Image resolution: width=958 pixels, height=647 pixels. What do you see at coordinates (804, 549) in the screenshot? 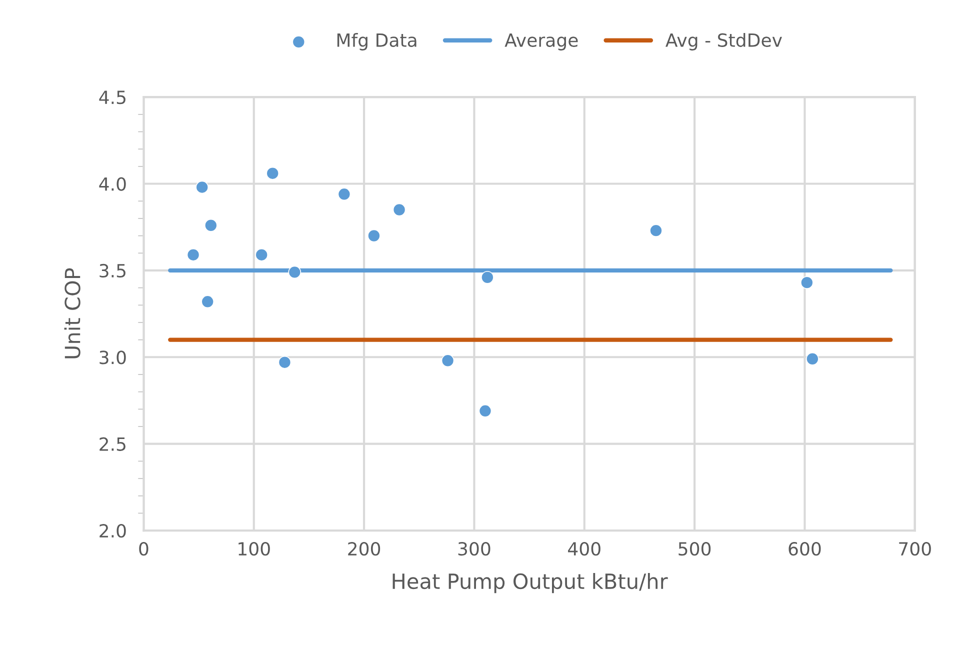
I see `x-tick-label: 600` at bounding box center [804, 549].